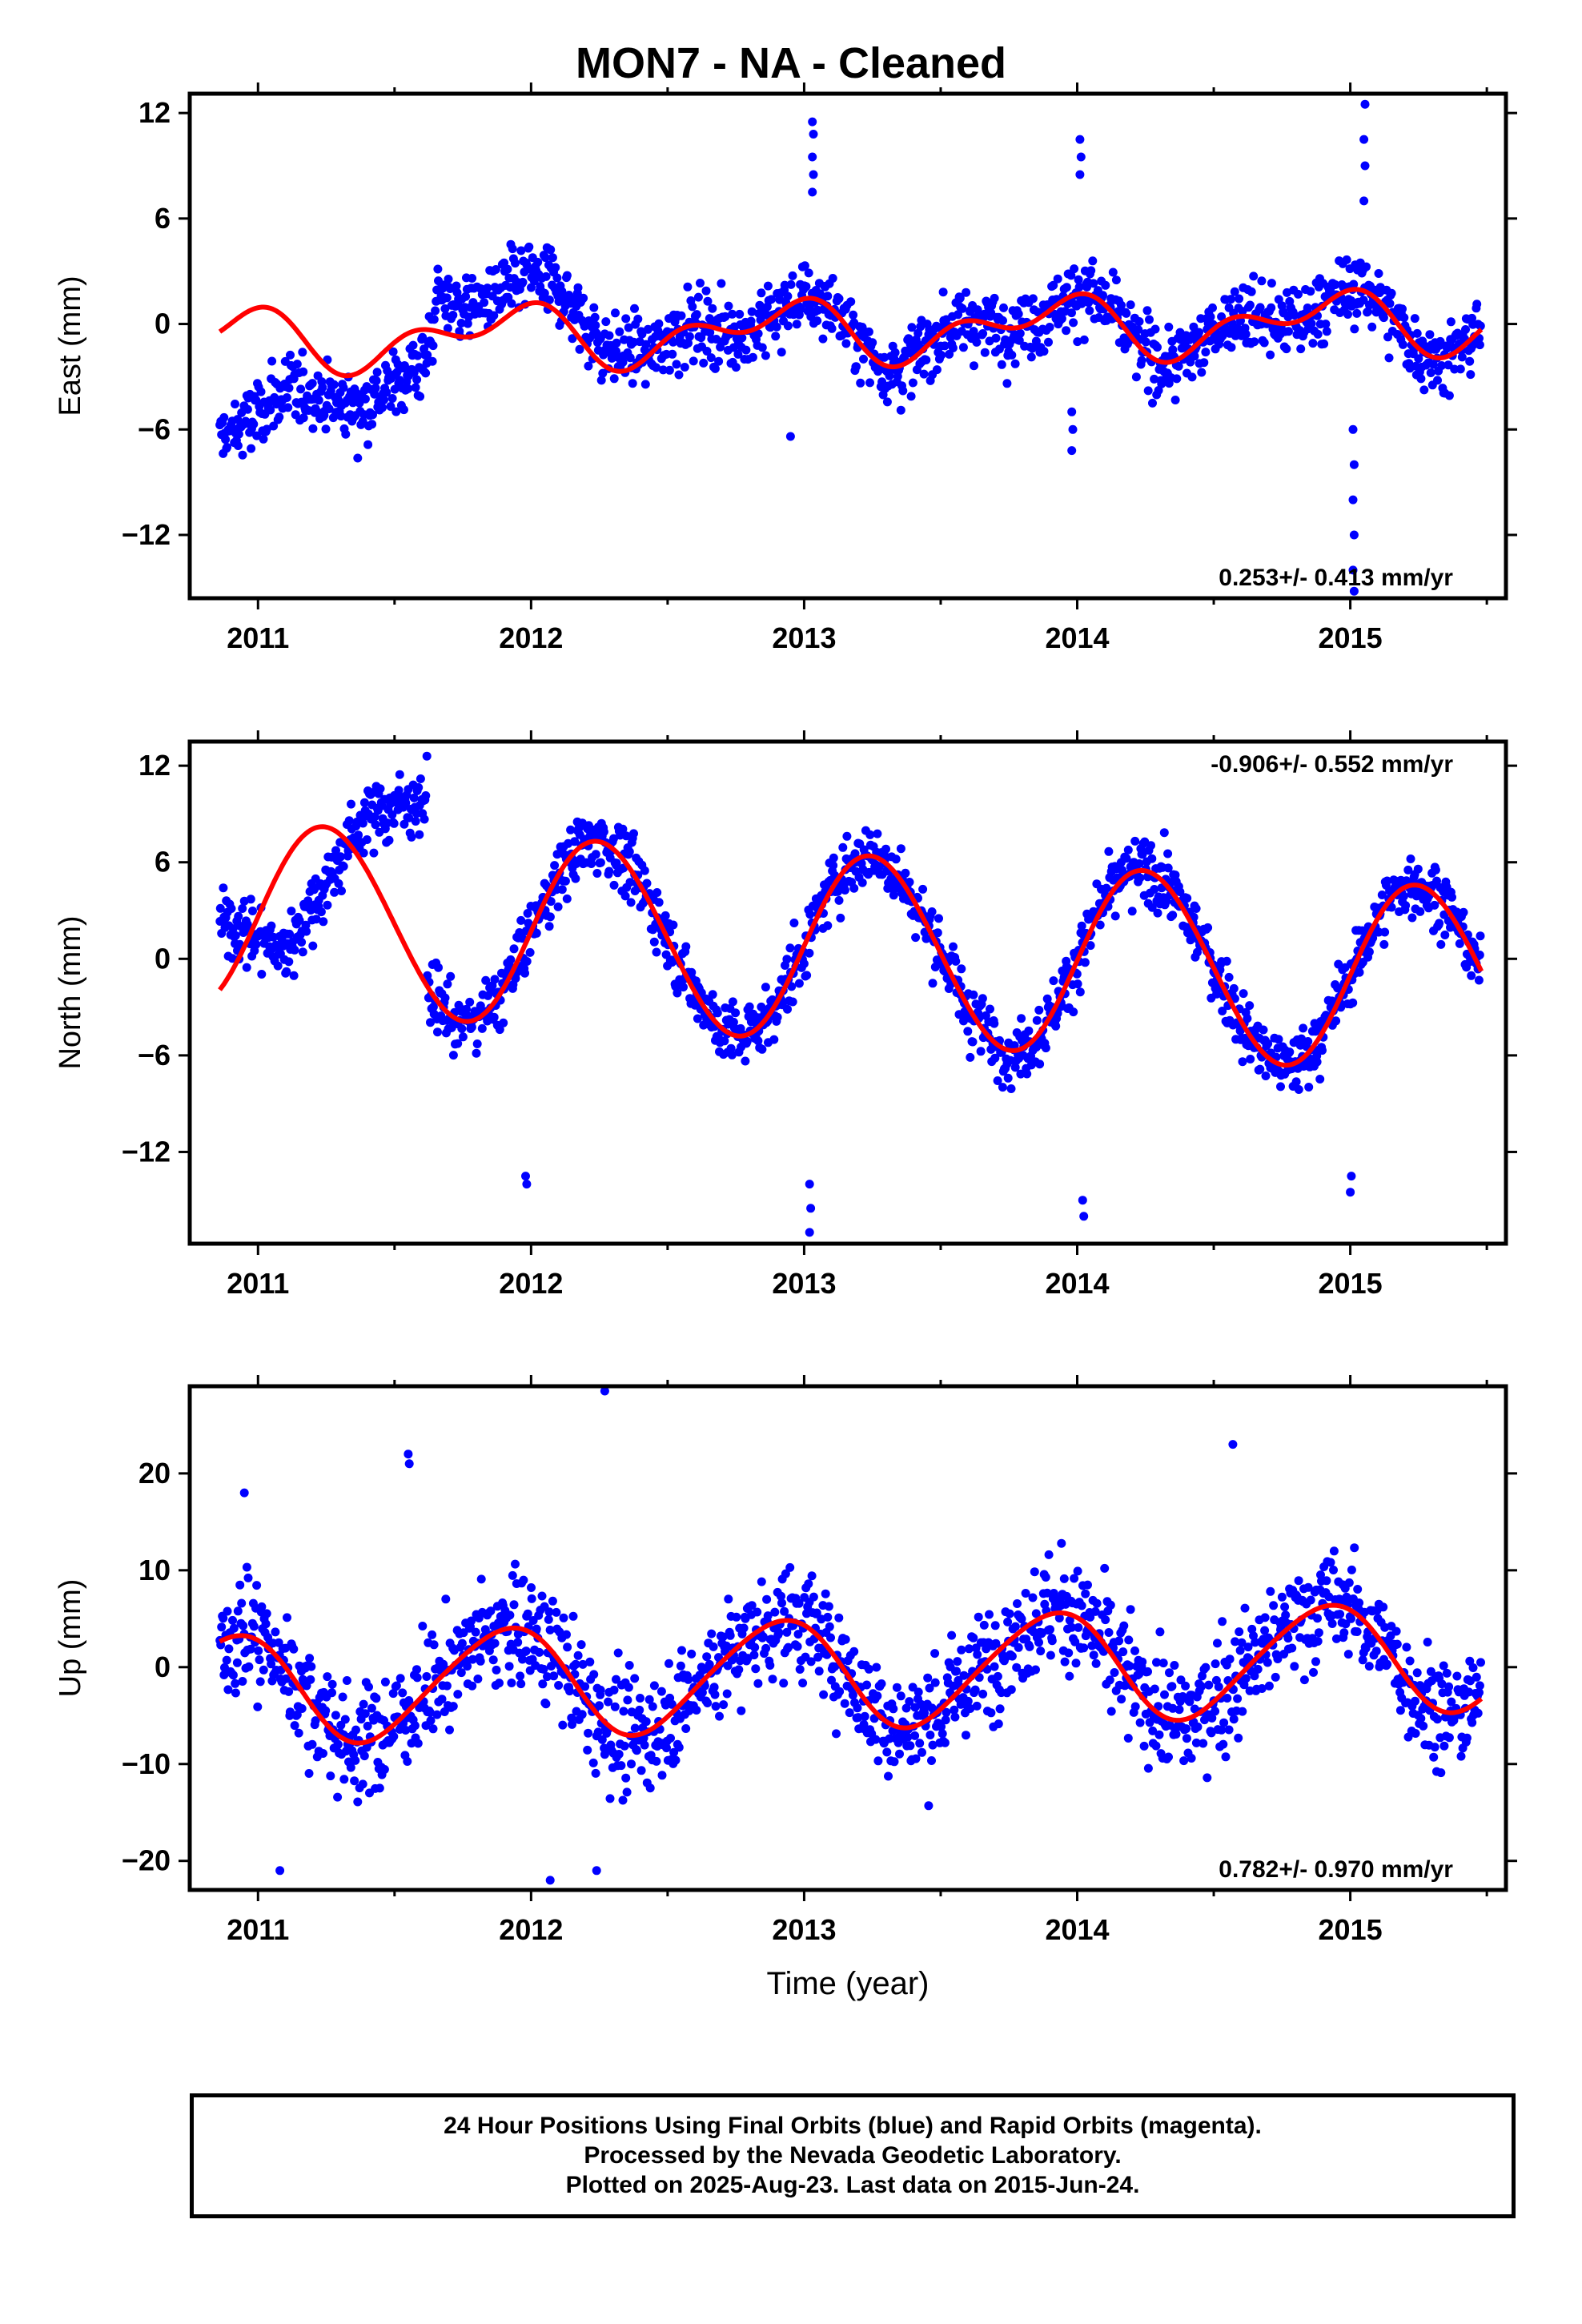 The image size is (1582, 2324). I want to click on y-tick-label: −12, so click(146, 534).